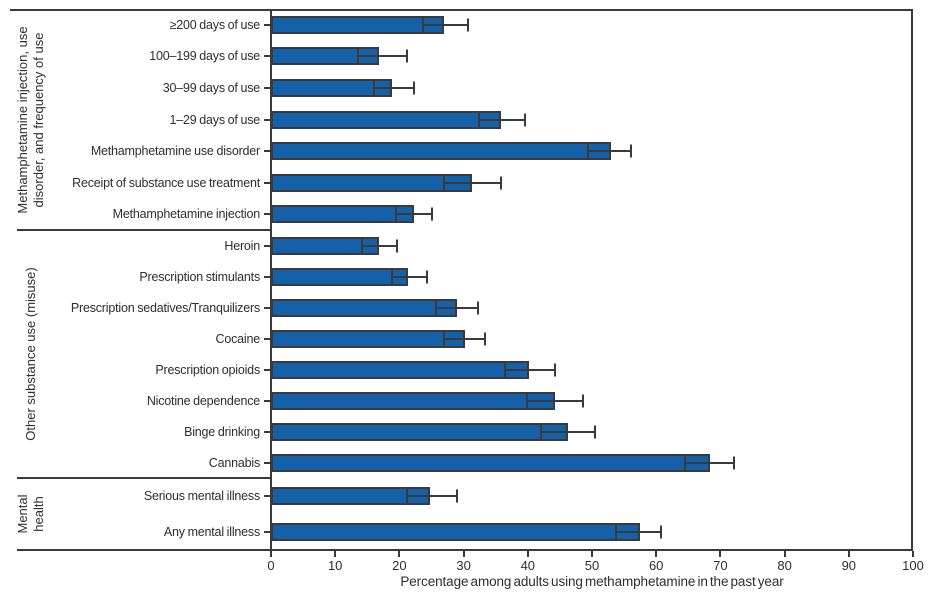 This screenshot has width=936, height=596. Describe the element at coordinates (166, 245) in the screenshot. I see `category-label: Heroin` at that location.